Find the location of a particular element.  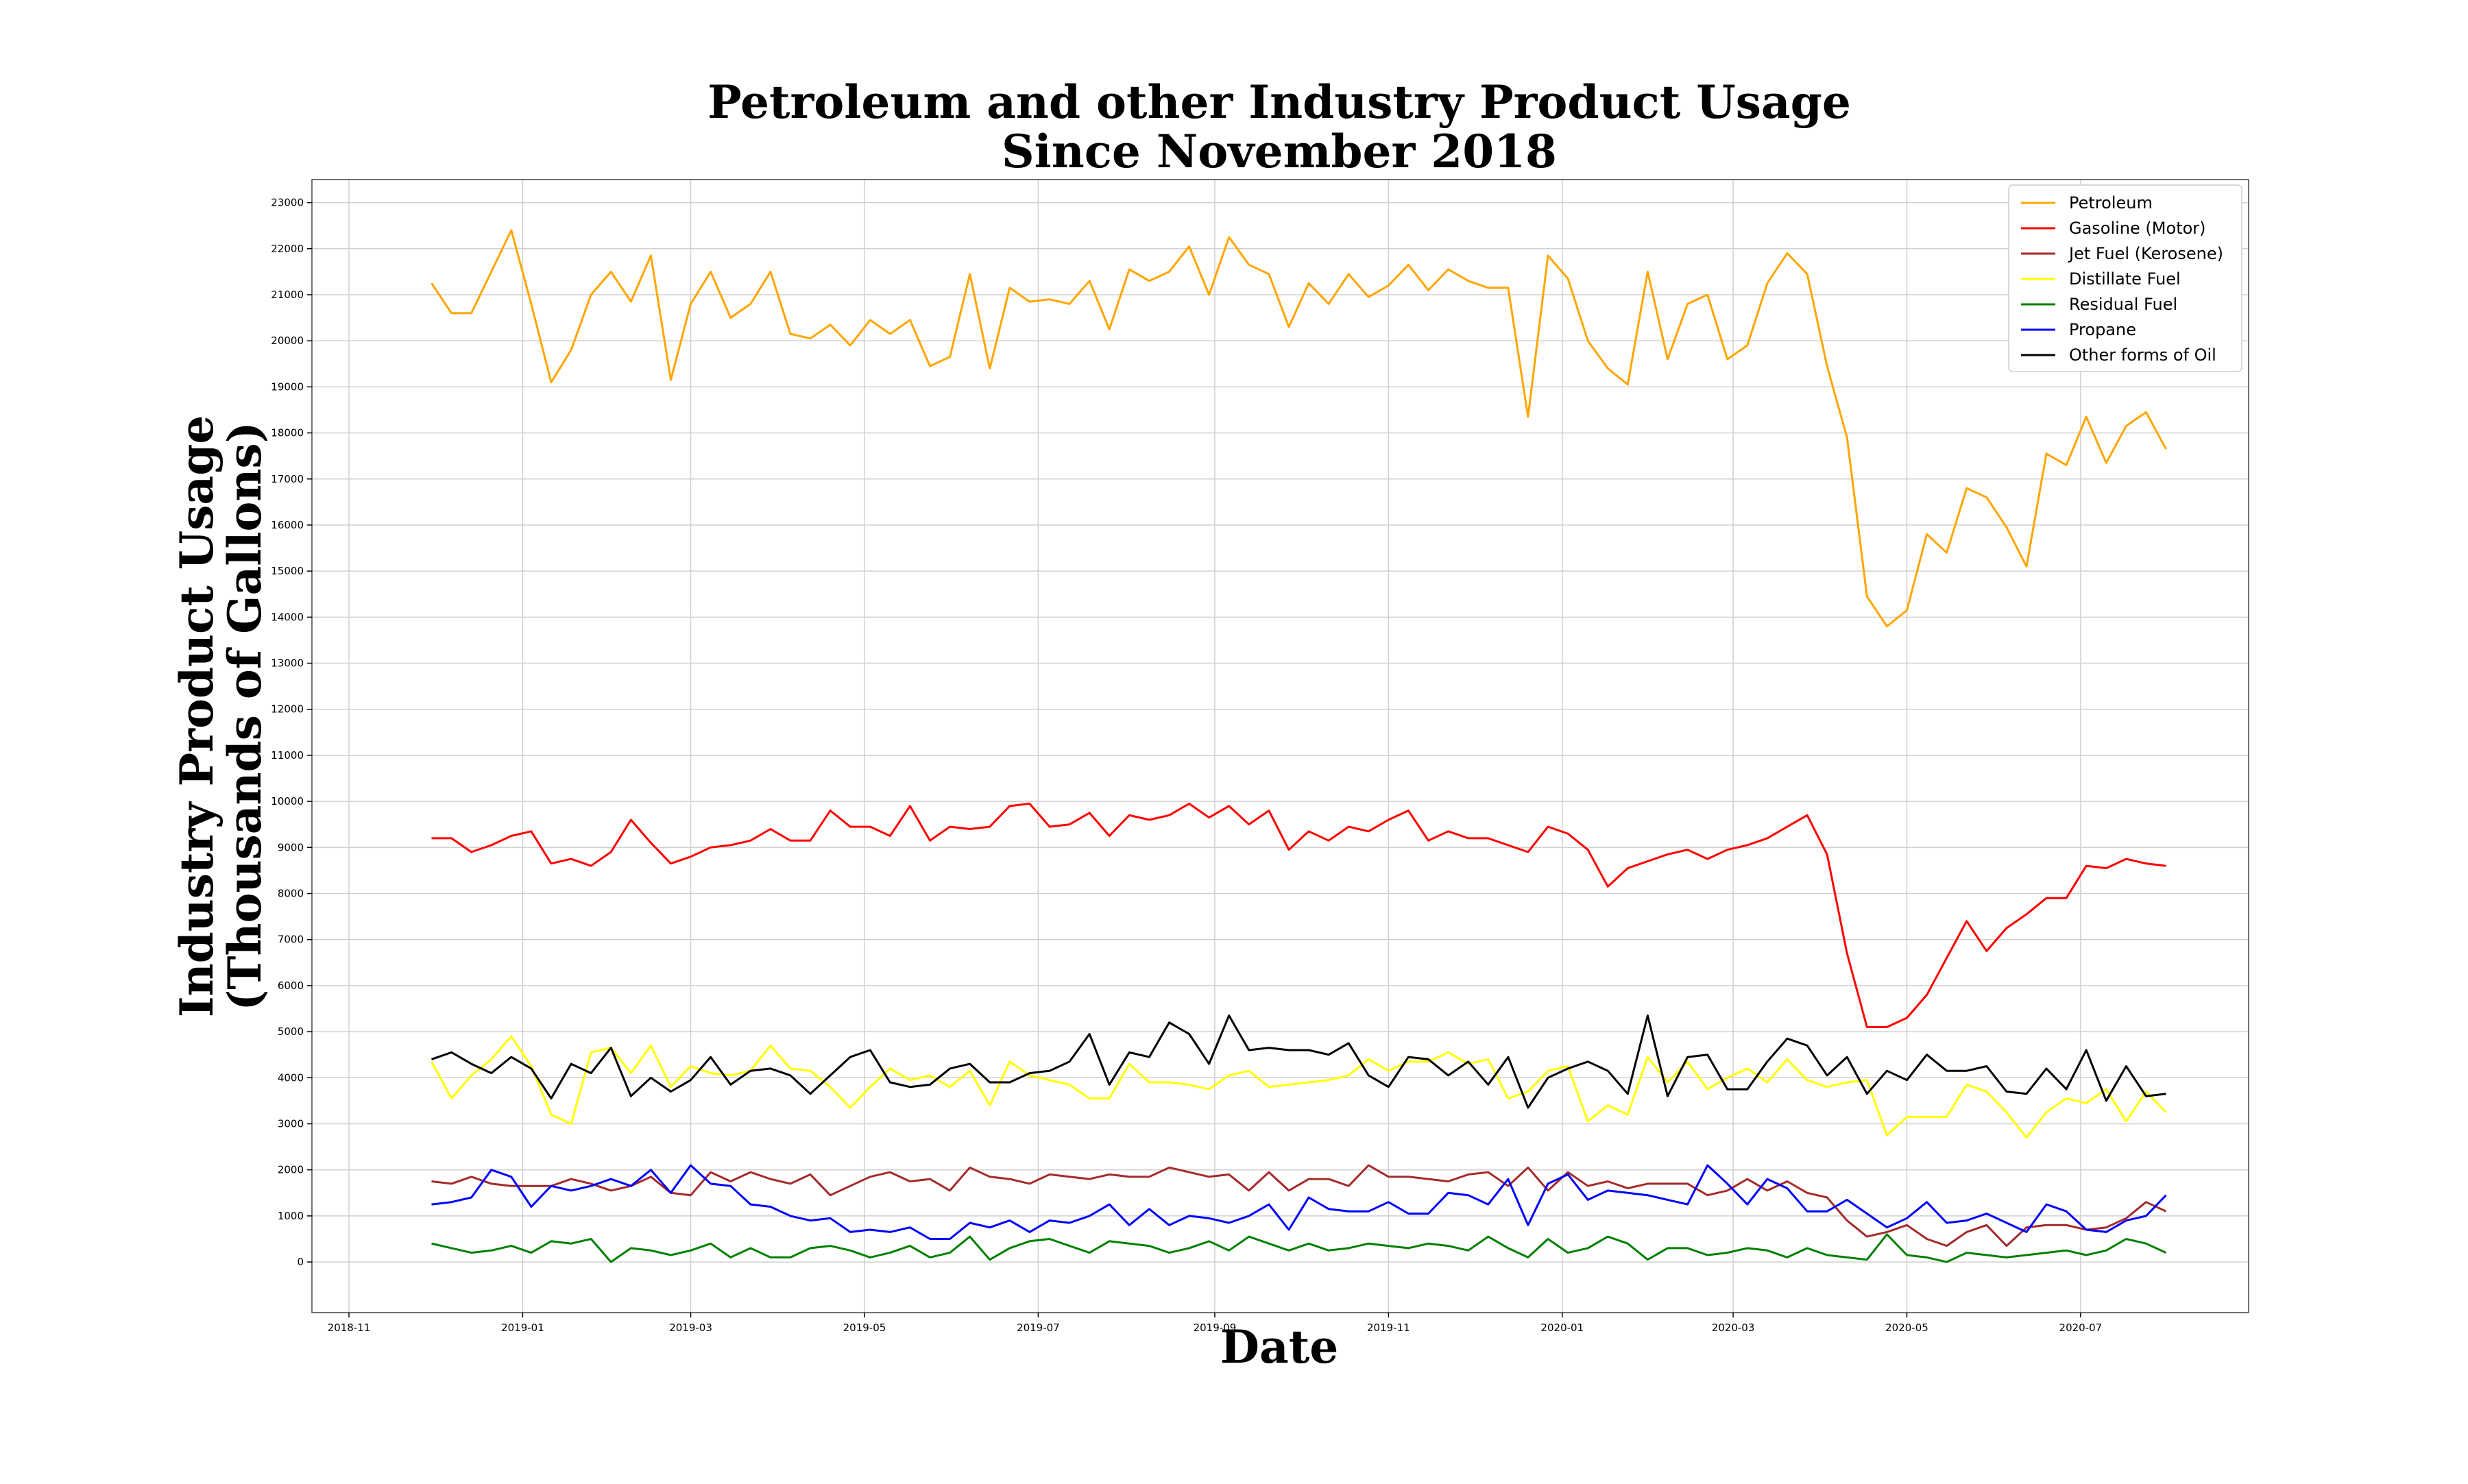

legend-label-distillate-fuel: Distillate Fuel is located at coordinates (2125, 279).